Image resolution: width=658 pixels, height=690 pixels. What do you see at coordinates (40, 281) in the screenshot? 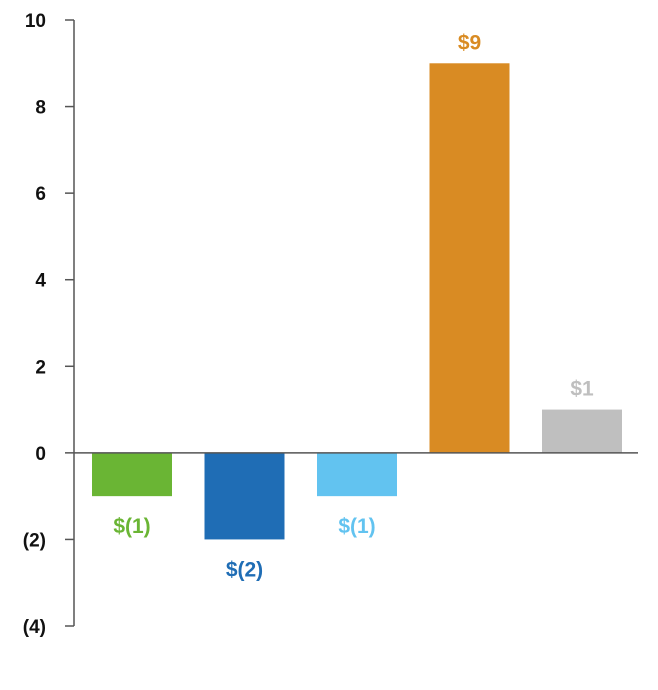
I see `y-tick-label: 4` at bounding box center [40, 281].